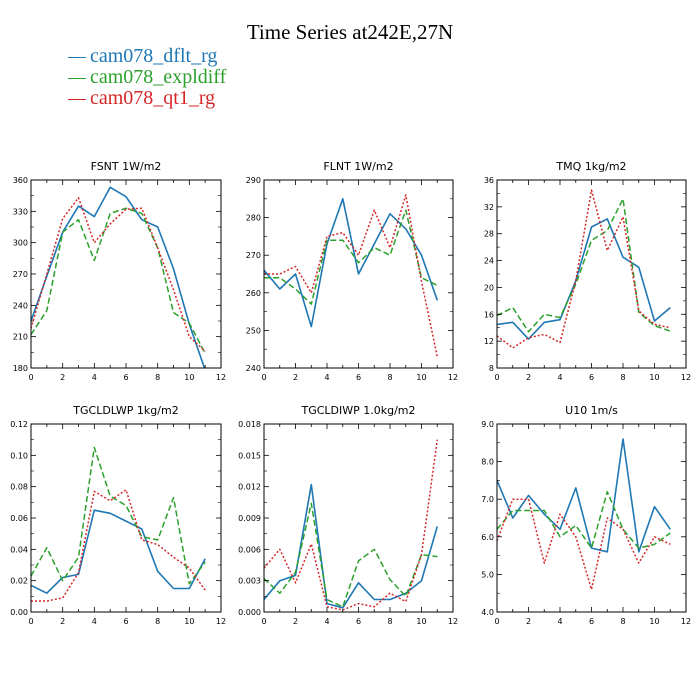  I want to click on y-tick-label: 0.000, so click(249, 612).